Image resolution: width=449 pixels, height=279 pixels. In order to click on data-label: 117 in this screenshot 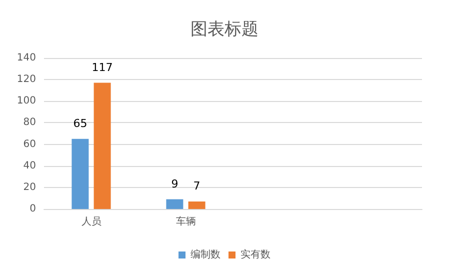, I will do `click(102, 67)`.